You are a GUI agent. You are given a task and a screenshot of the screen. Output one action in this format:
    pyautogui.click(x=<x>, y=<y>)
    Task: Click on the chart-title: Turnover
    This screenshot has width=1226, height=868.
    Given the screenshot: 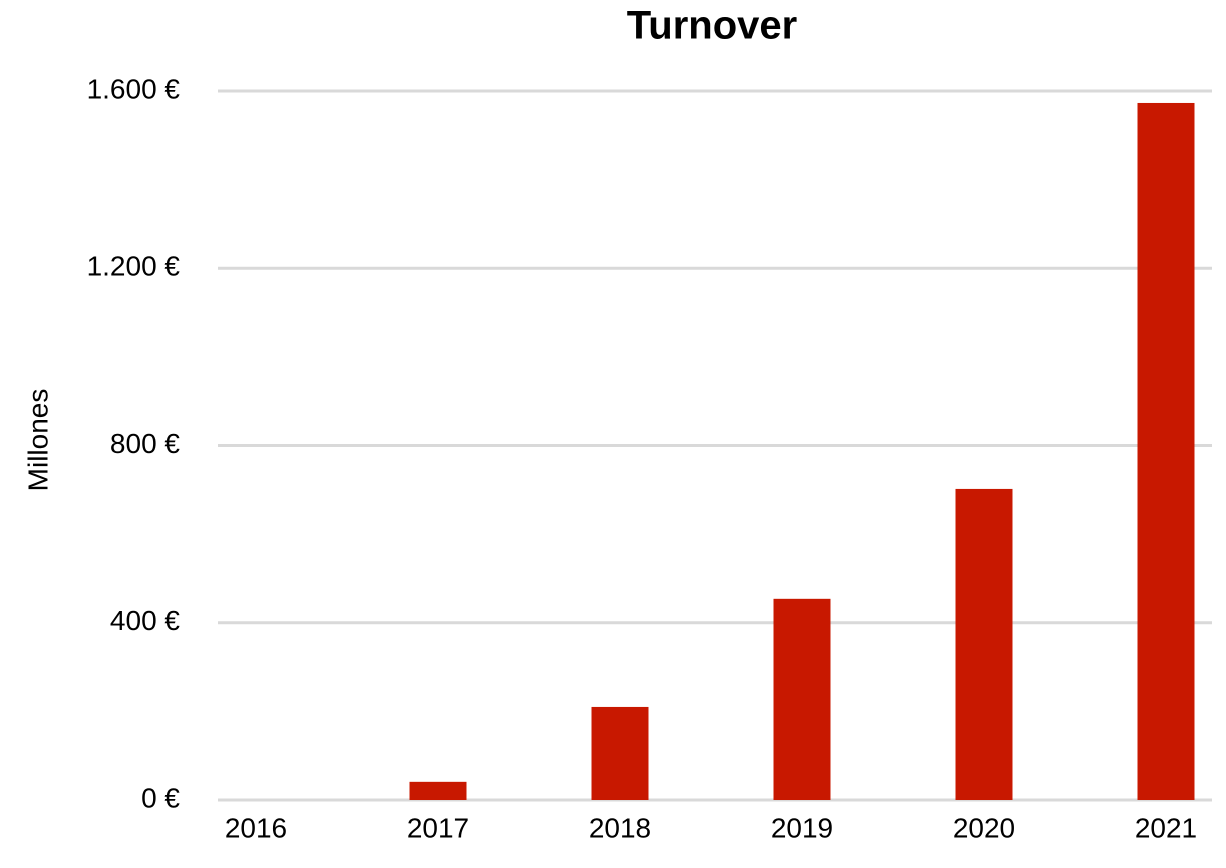 What is the action you would take?
    pyautogui.click(x=712, y=26)
    